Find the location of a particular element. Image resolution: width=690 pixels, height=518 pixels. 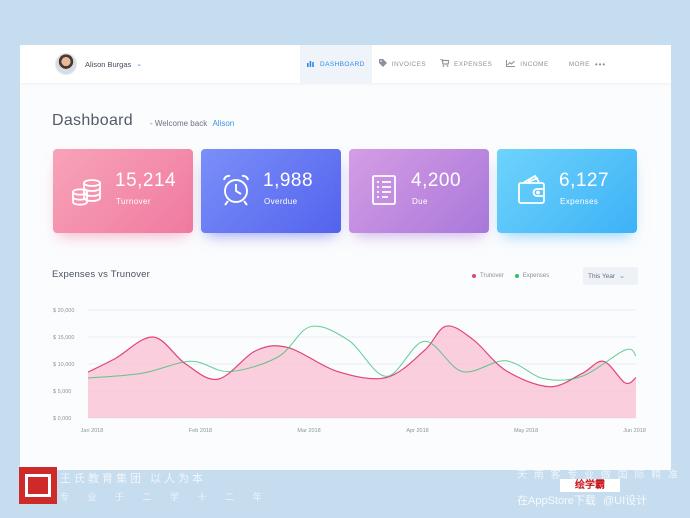

stat-label: Turnover is located at coordinates (133, 201).